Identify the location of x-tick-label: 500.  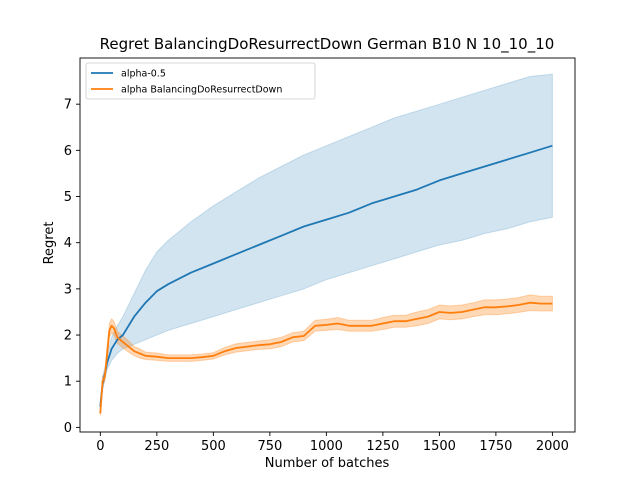
(213, 446).